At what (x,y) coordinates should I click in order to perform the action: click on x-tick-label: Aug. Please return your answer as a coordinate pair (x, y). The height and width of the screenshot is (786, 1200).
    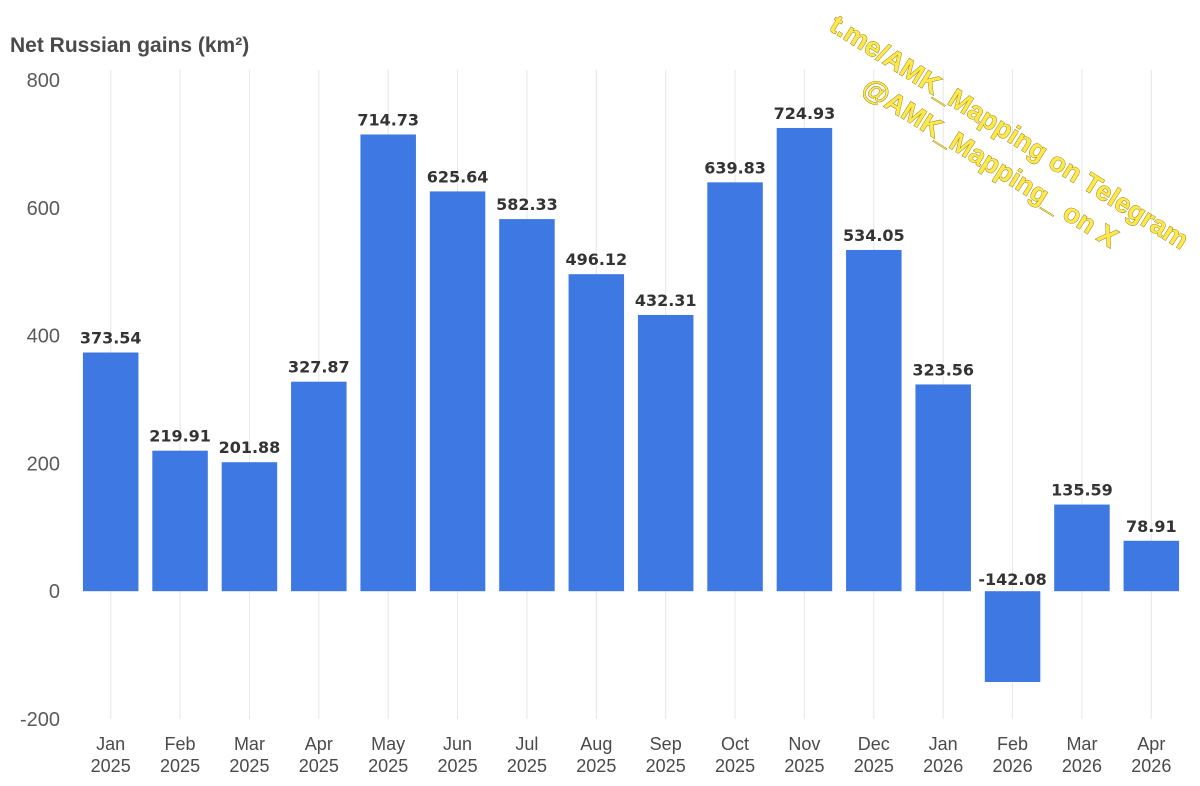
    Looking at the image, I should click on (596, 744).